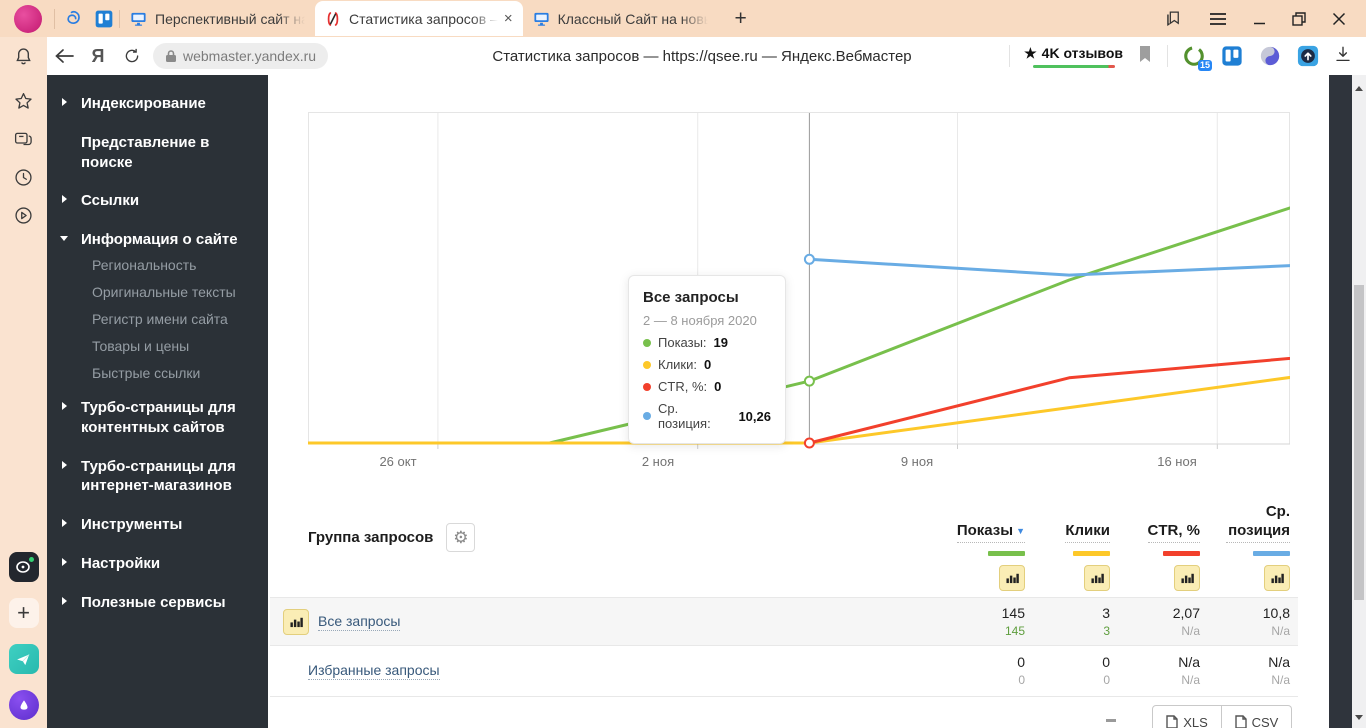 The image size is (1366, 728). I want to click on chevron-right-icon, so click(64, 464).